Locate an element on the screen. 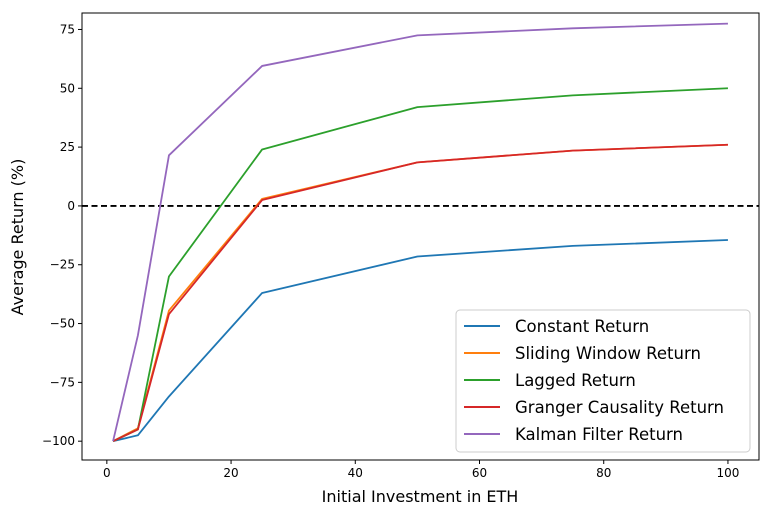 The image size is (769, 513). y-tick-label: −50 is located at coordinates (62, 324).